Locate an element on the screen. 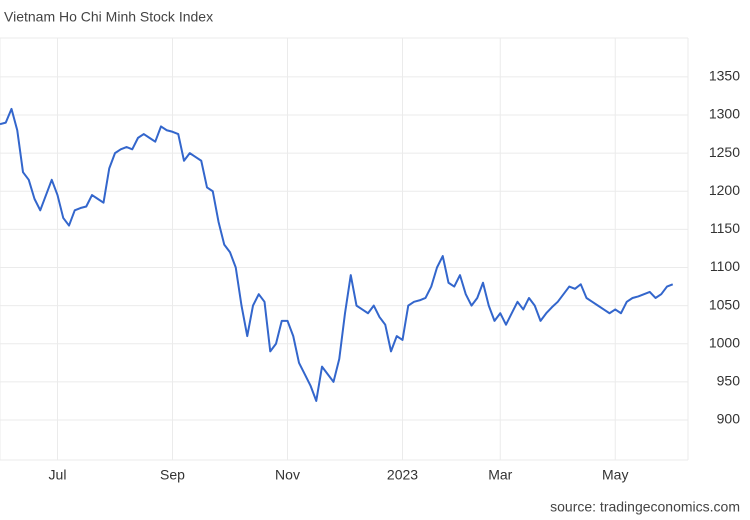  x-tick-label: Sep is located at coordinates (172, 475).